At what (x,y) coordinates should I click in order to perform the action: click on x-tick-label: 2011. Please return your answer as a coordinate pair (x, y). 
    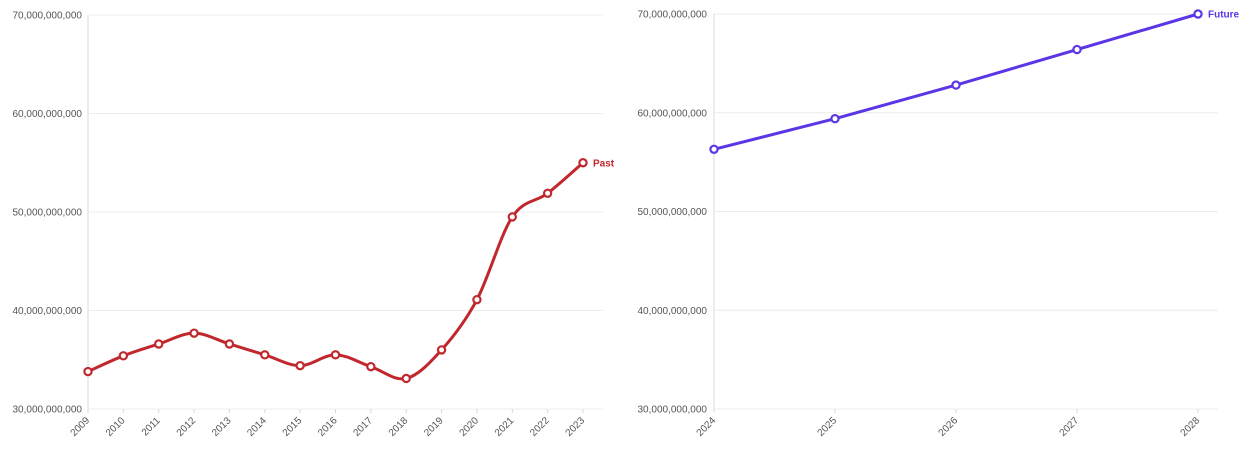
    Looking at the image, I should click on (151, 426).